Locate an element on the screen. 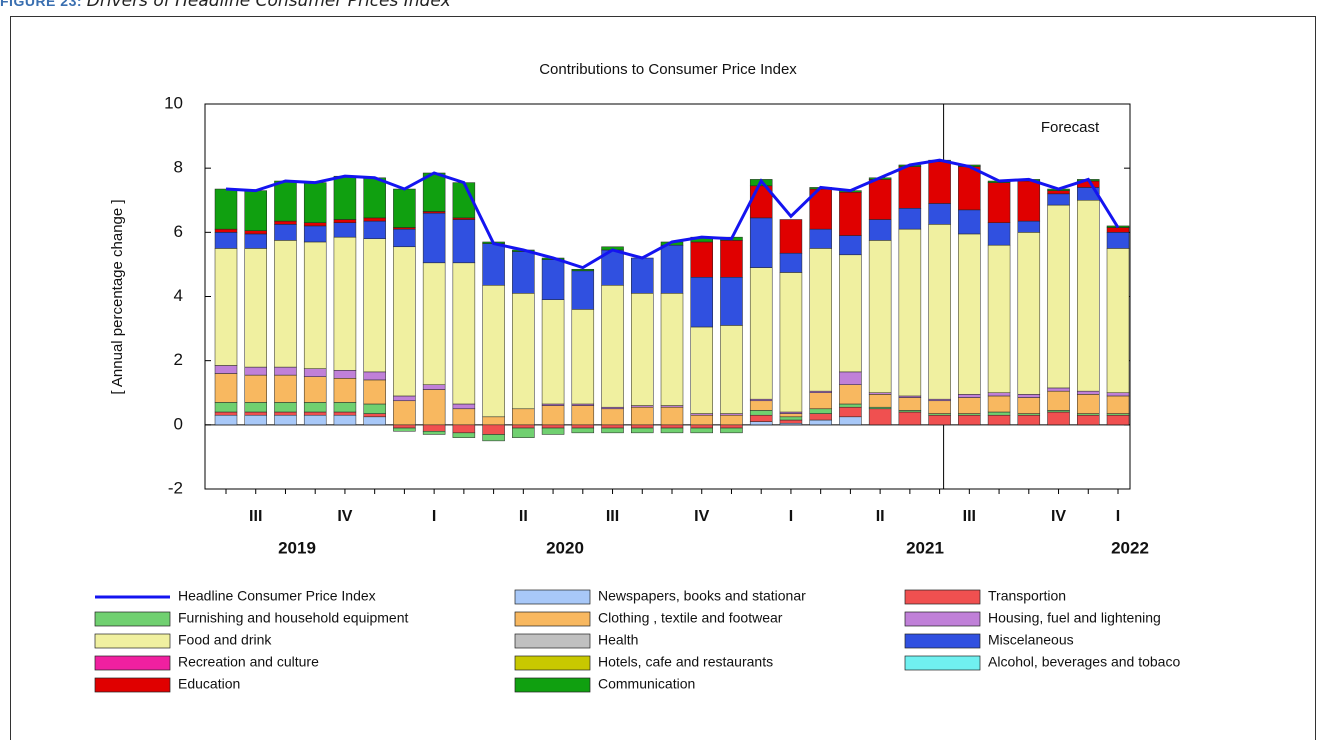 The image size is (1323, 740). year-label: 2021 is located at coordinates (925, 547).